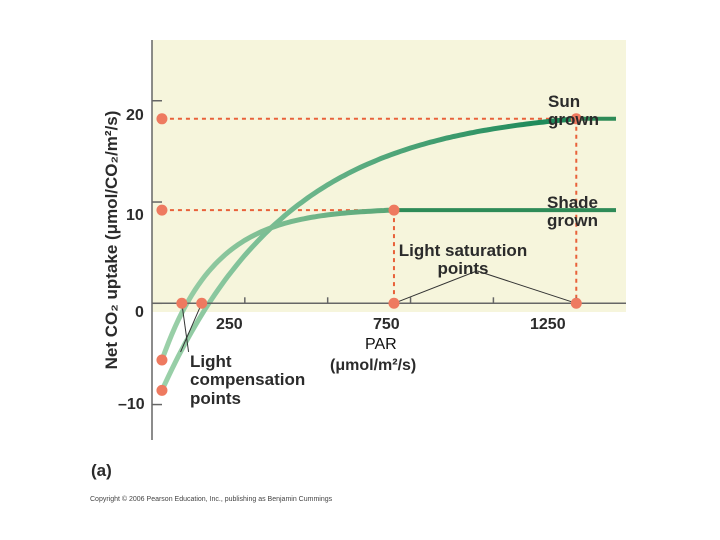 This screenshot has height=540, width=720. I want to click on sun-compensation-marker, so click(202, 303).